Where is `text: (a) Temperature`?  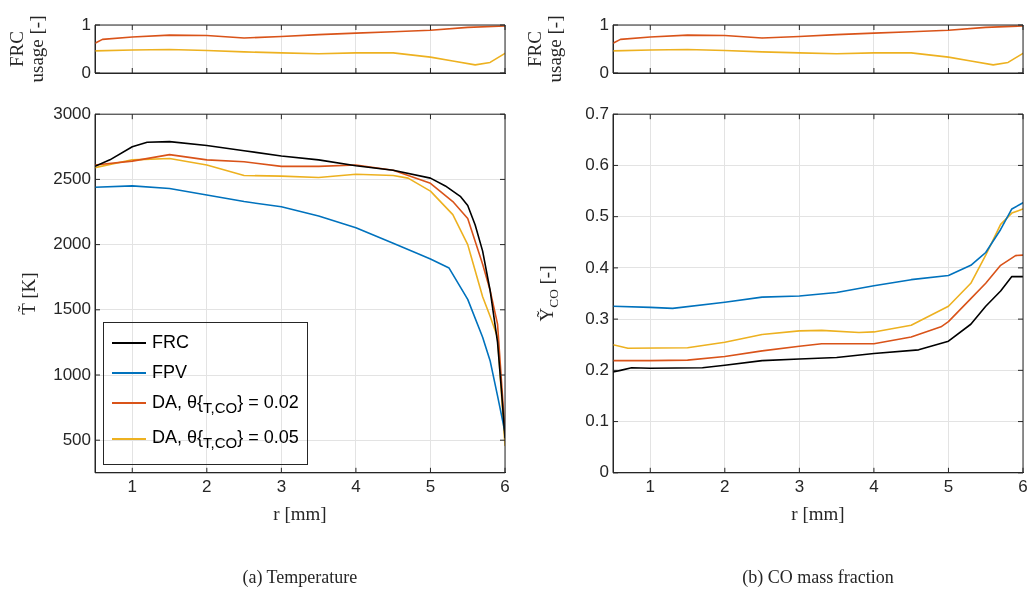
text: (a) Temperature is located at coordinates (300, 577).